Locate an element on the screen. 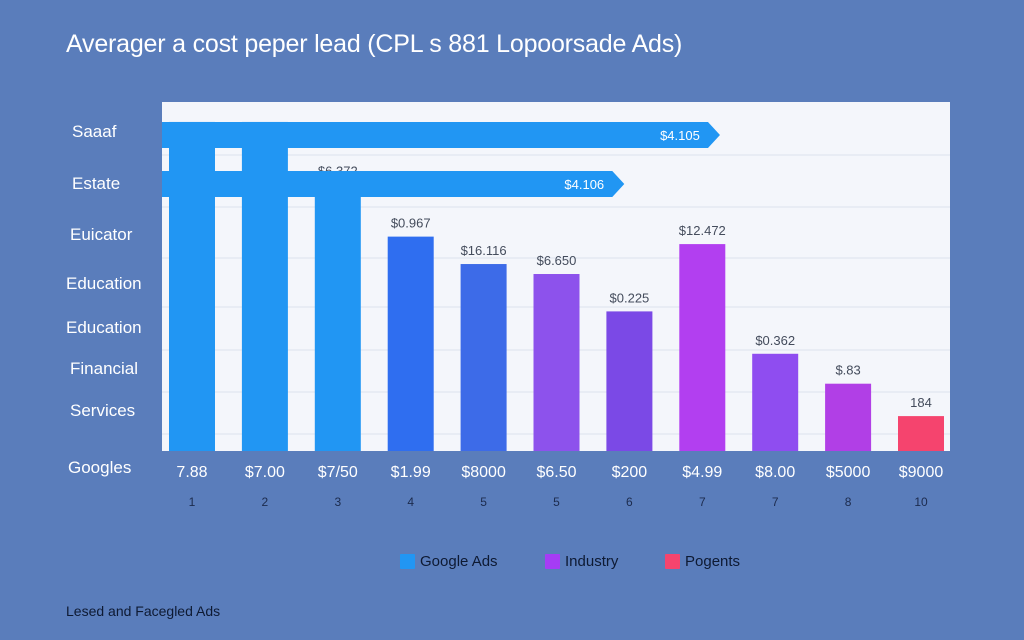 The height and width of the screenshot is (640, 1024). y-label-3: Euicator is located at coordinates (101, 234).